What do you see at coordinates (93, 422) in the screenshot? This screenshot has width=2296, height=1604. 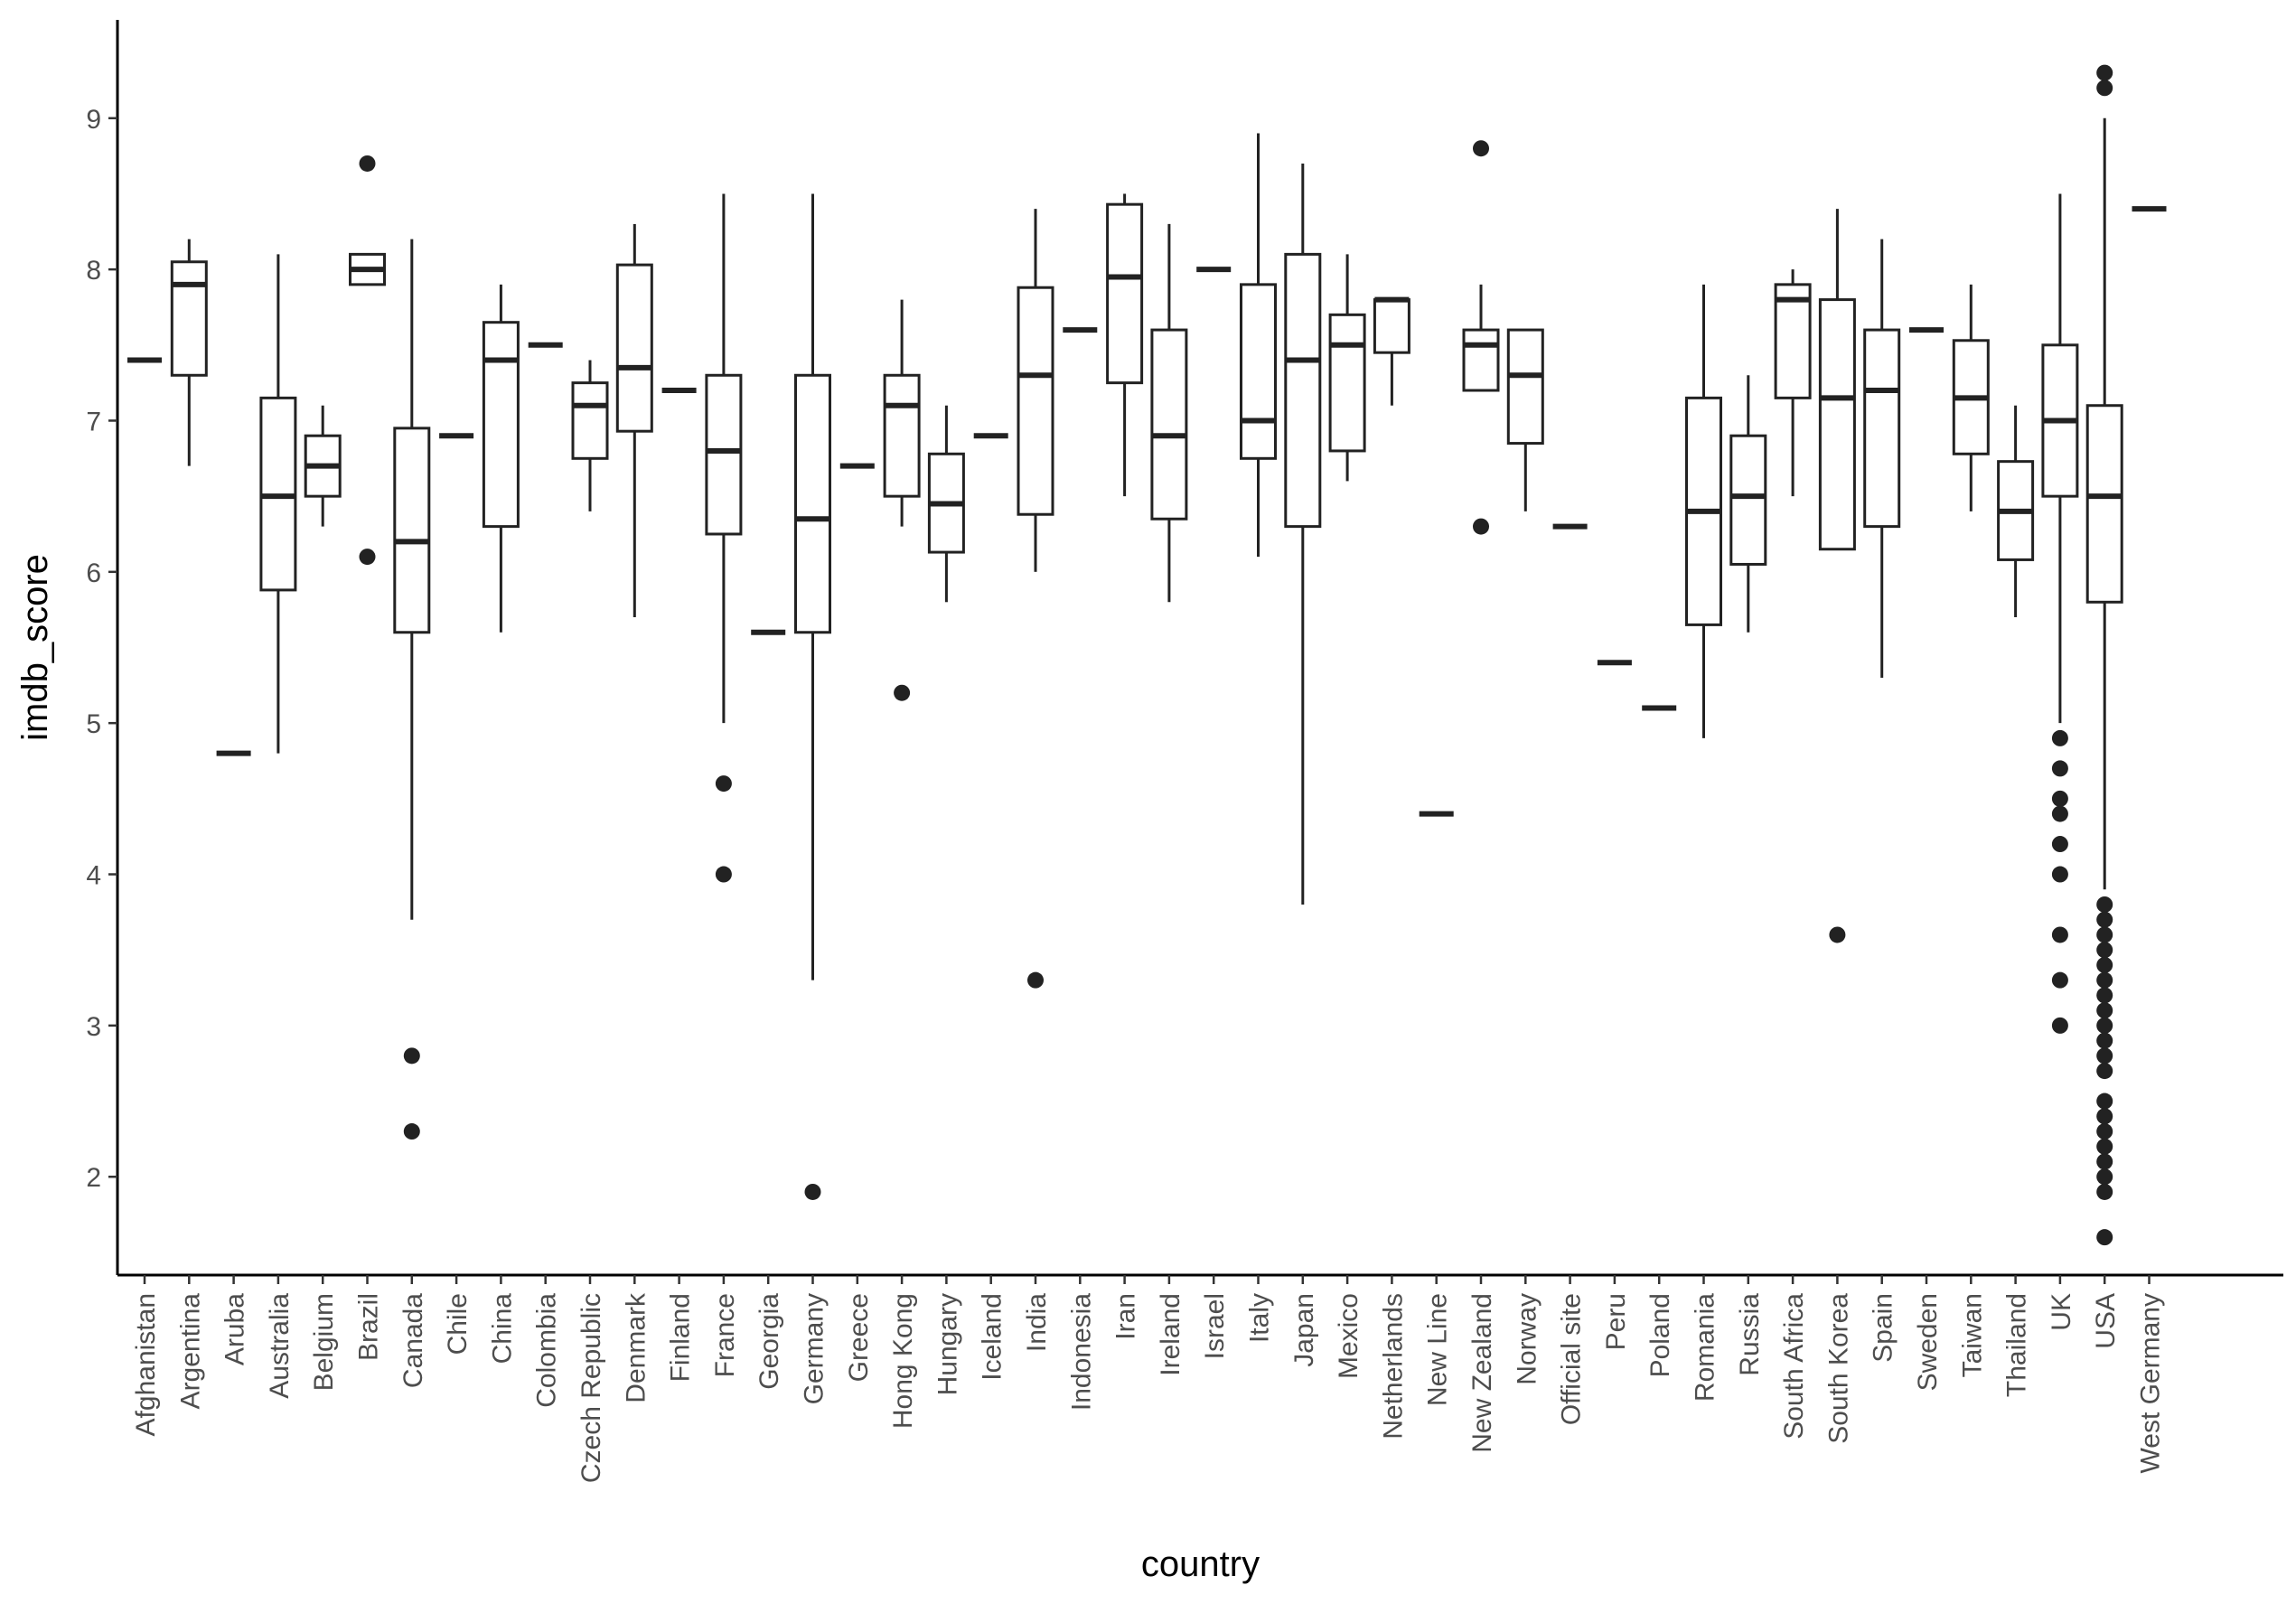 I see `y-tick-label: 7` at bounding box center [93, 422].